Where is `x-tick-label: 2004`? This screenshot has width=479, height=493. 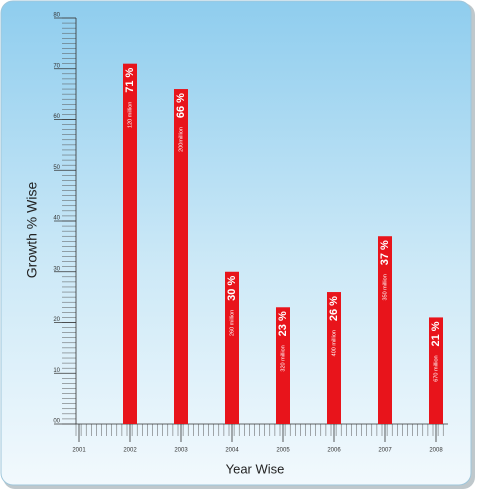 x-tick-label: 2004 is located at coordinates (232, 451).